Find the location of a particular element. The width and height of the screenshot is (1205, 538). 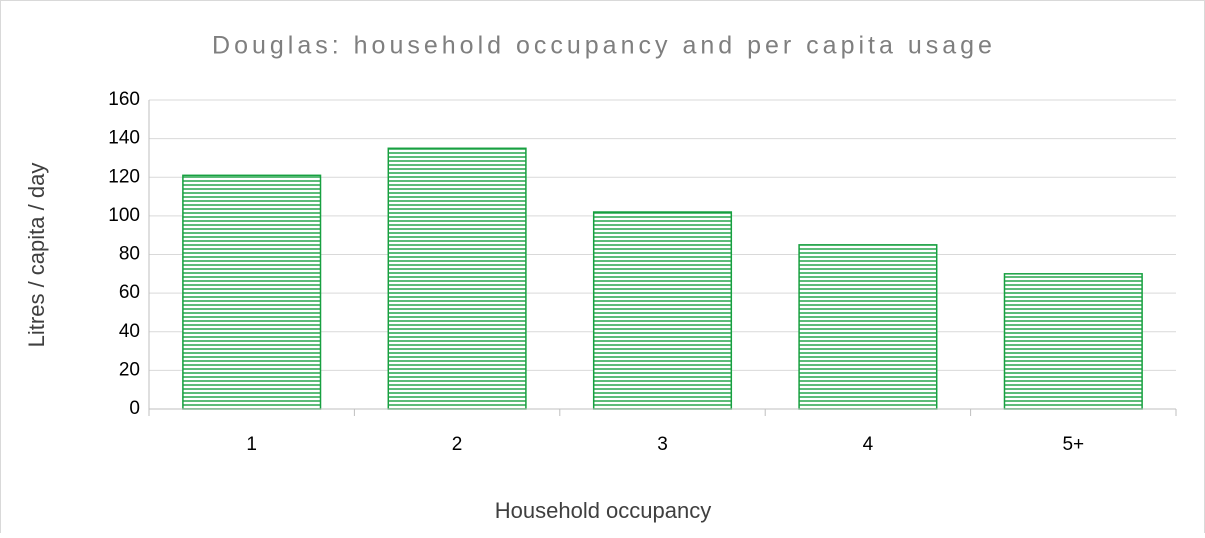

y-tick-label: 0 is located at coordinates (134, 408).